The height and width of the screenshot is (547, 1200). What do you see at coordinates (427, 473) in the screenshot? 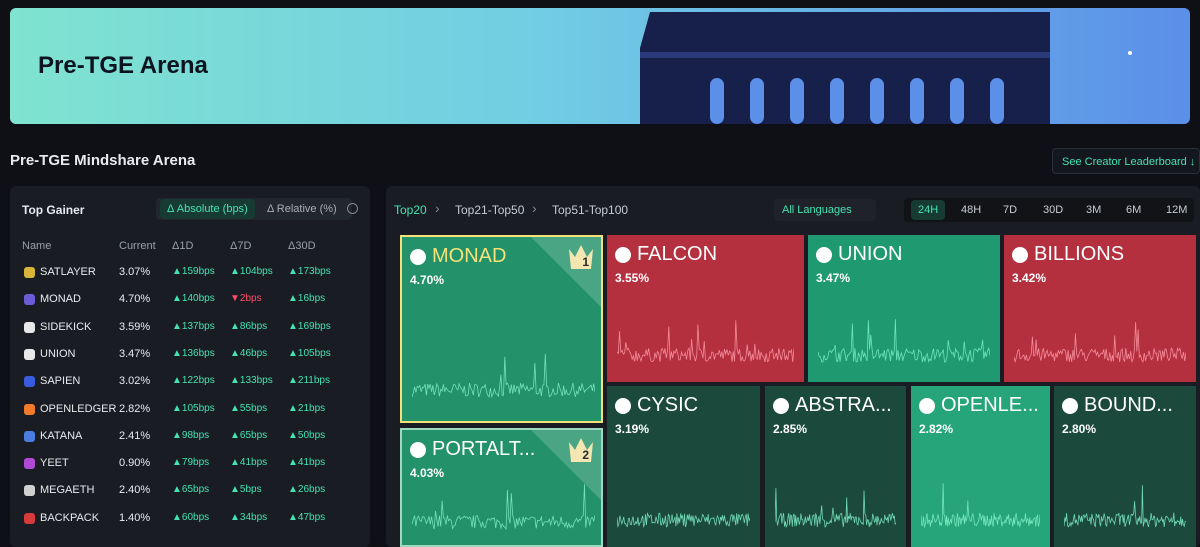
I see `token-share: 4.03%` at bounding box center [427, 473].